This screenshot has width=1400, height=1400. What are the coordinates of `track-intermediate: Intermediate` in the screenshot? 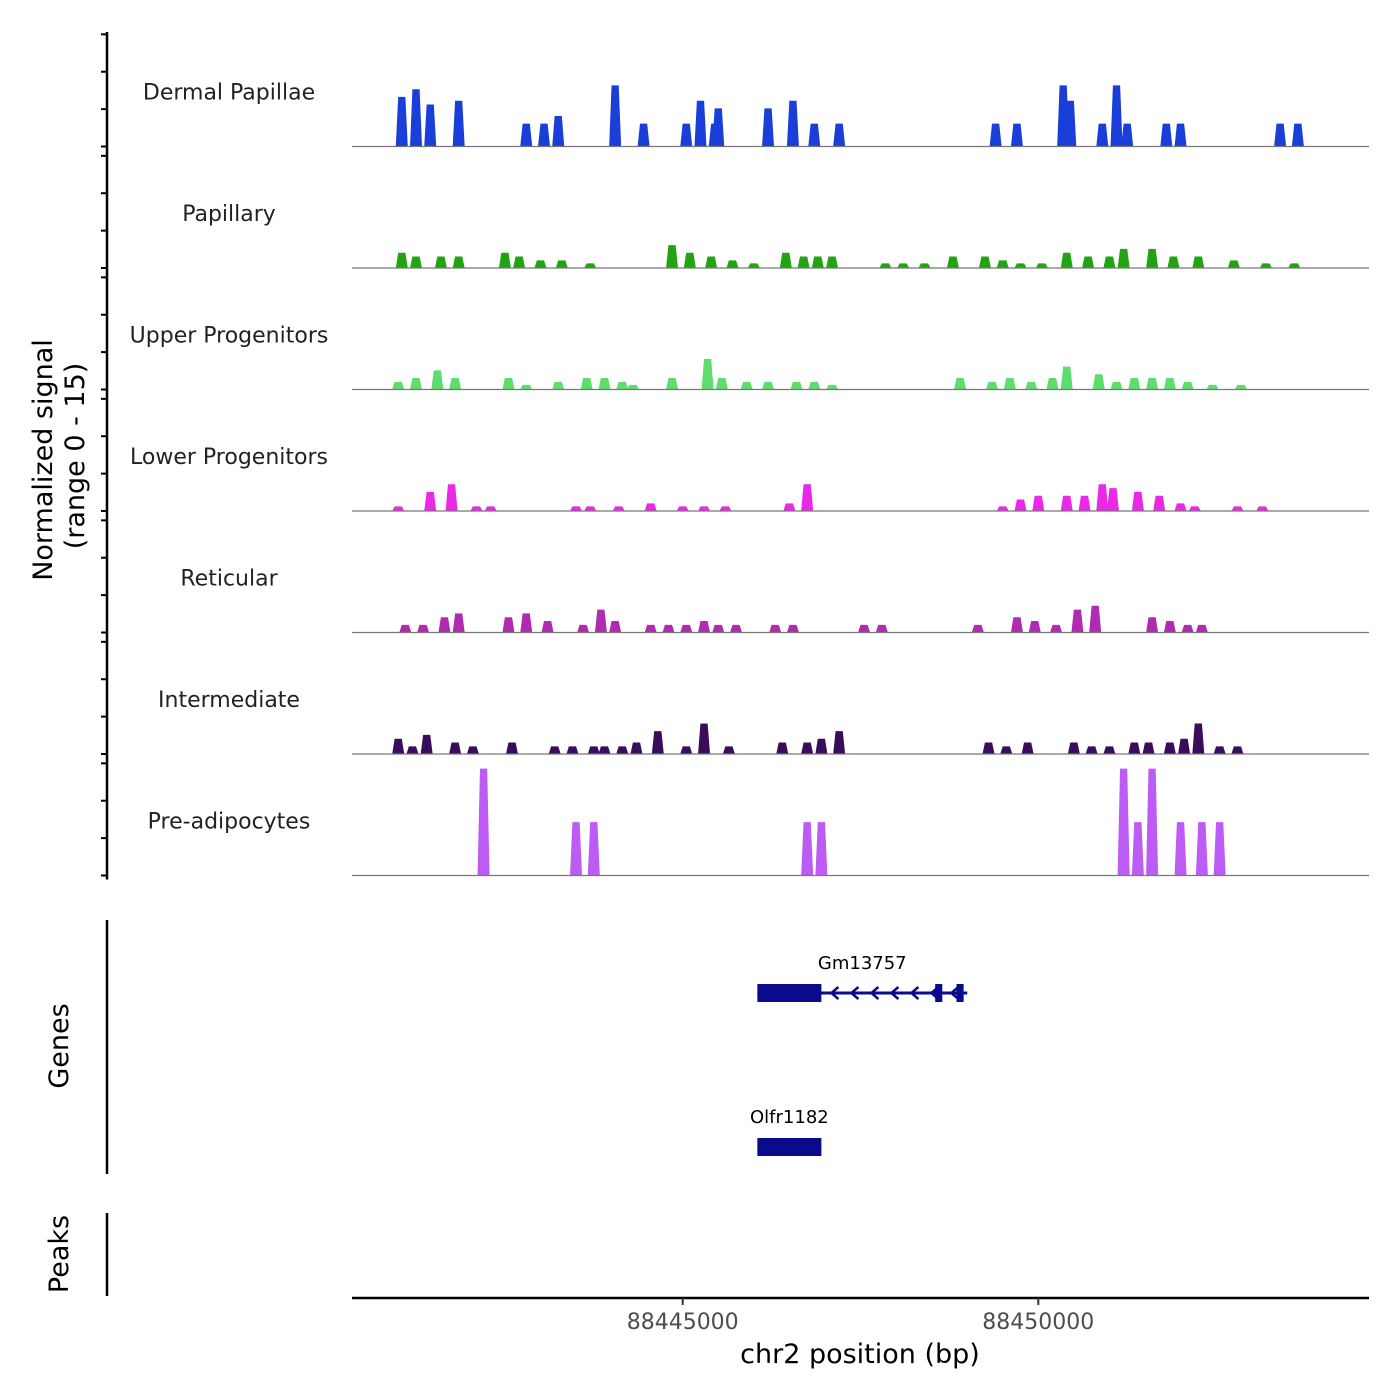 It's located at (763, 721).